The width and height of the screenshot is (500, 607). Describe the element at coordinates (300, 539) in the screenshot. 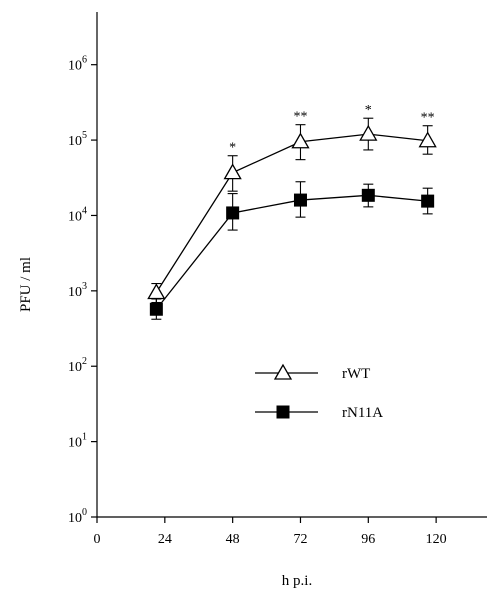

I see `x-tick-label: 72` at that location.